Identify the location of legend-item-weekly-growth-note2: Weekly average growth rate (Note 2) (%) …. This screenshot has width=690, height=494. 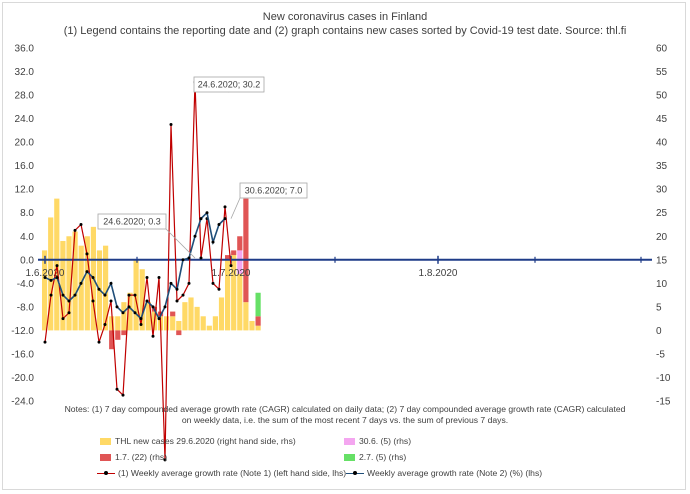
(444, 473).